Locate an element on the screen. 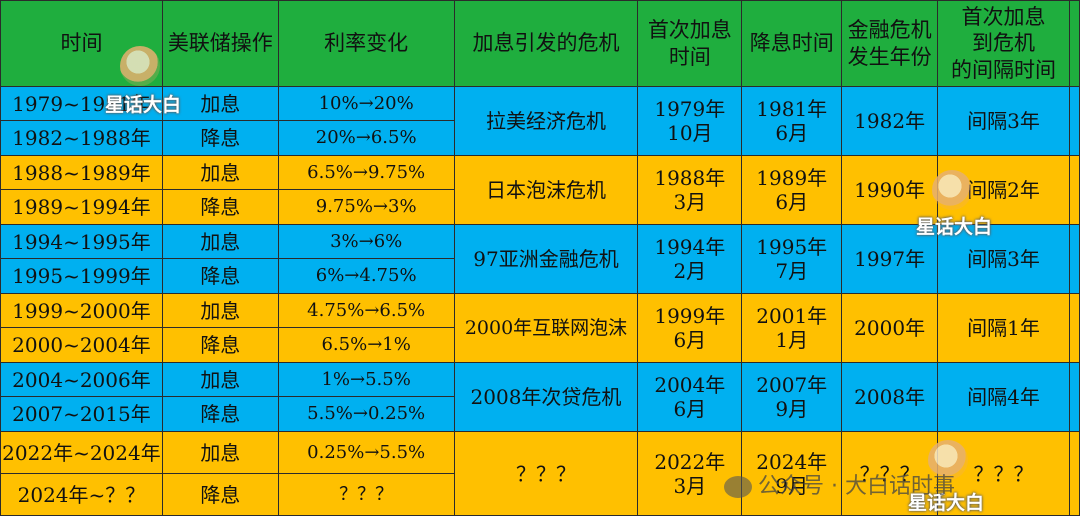 The width and height of the screenshot is (1080, 525). time-cell: 2000~2004年 is located at coordinates (81, 345).